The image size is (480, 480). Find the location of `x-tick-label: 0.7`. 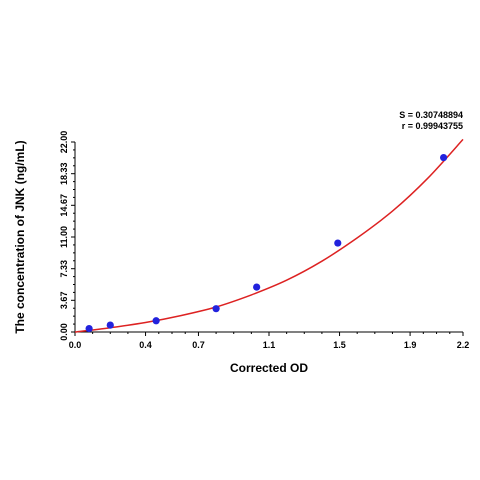

x-tick-label: 0.7 is located at coordinates (198, 345).